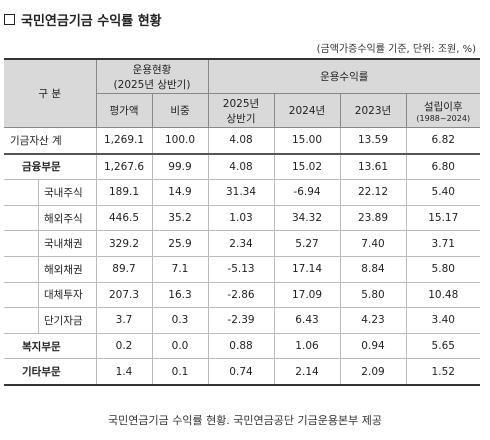  I want to click on cell-share: 0.1, so click(179, 372).